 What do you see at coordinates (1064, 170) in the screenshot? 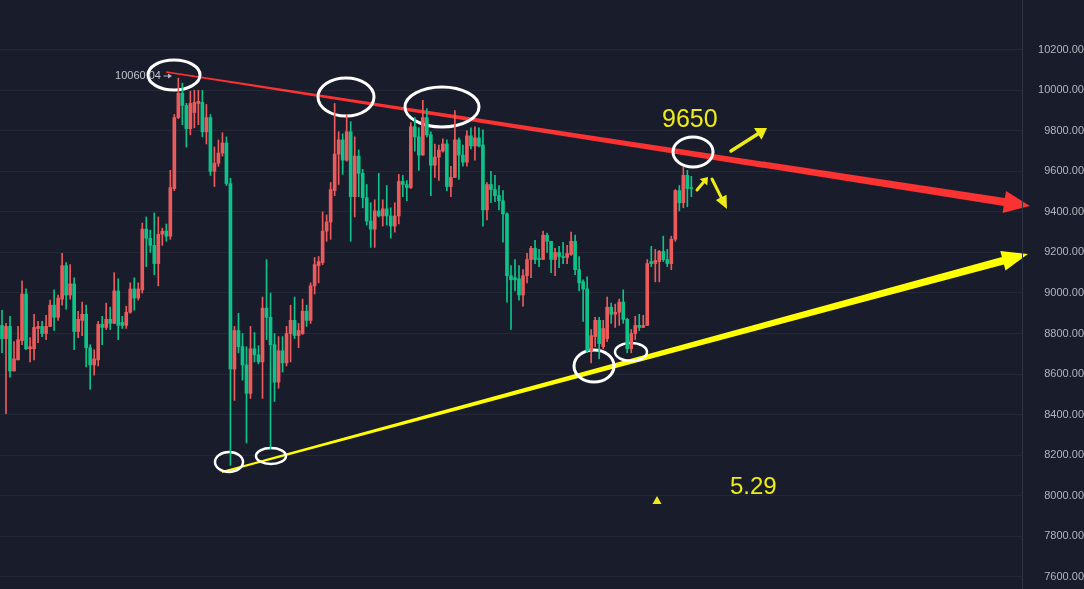
I see `y-tick-label: 9600.00` at bounding box center [1064, 170].